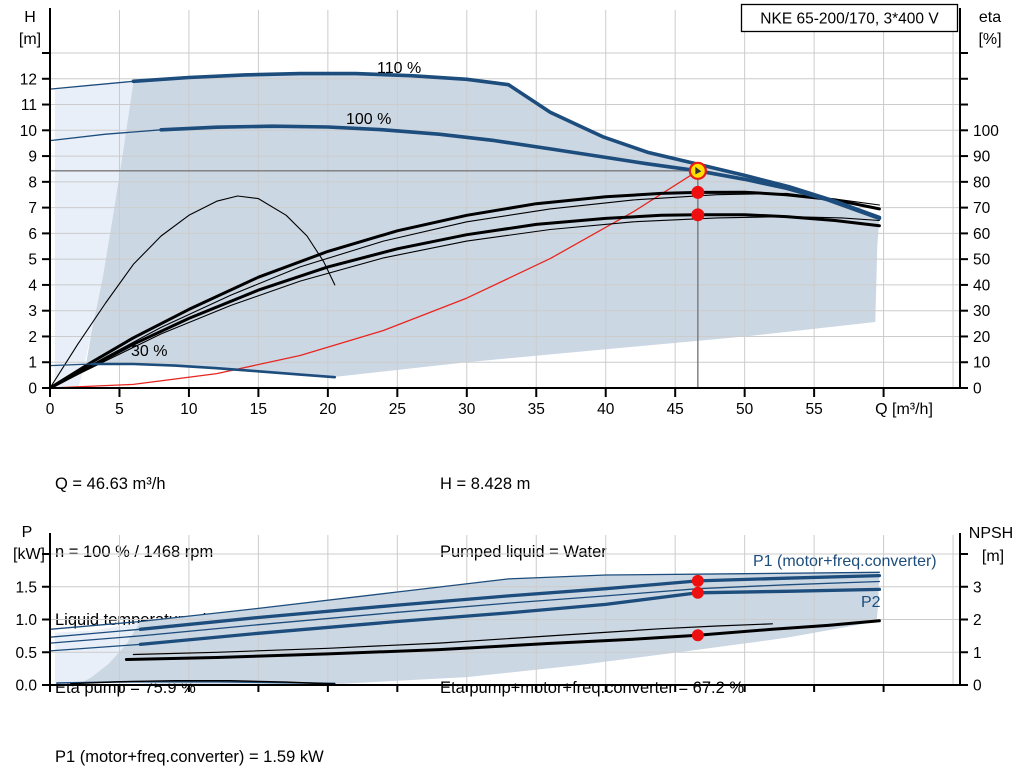 Image resolution: width=1024 pixels, height=781 pixels. What do you see at coordinates (26, 620) in the screenshot?
I see `left-tick-label: 1.0` at bounding box center [26, 620].